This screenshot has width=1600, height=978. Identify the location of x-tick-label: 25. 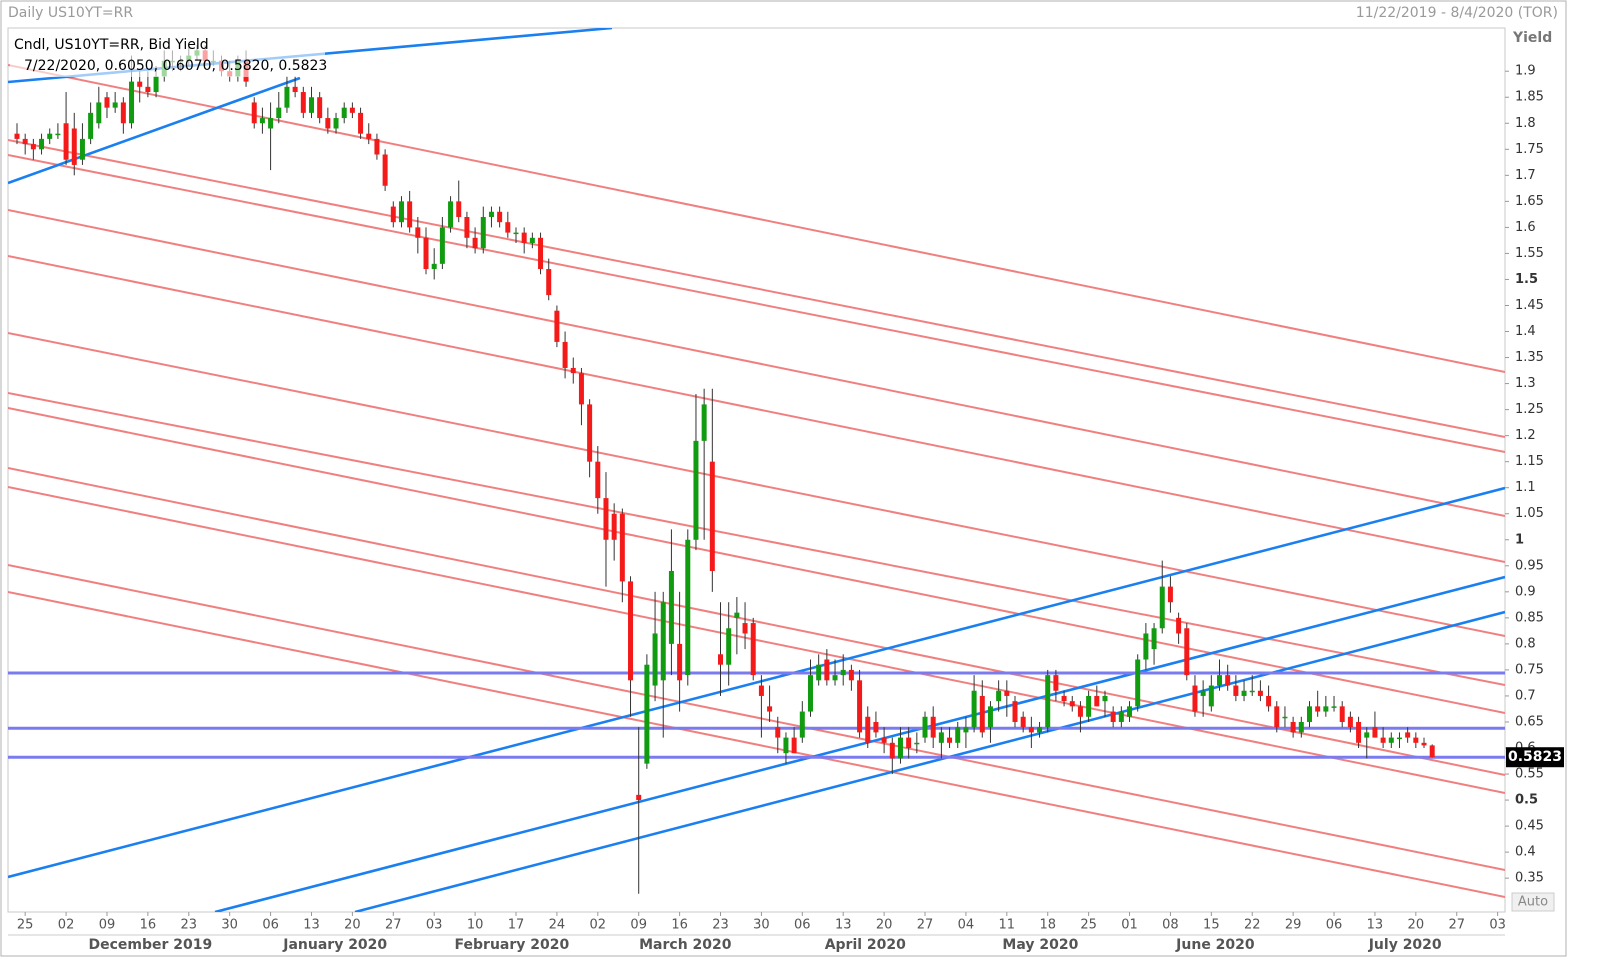
(25, 925).